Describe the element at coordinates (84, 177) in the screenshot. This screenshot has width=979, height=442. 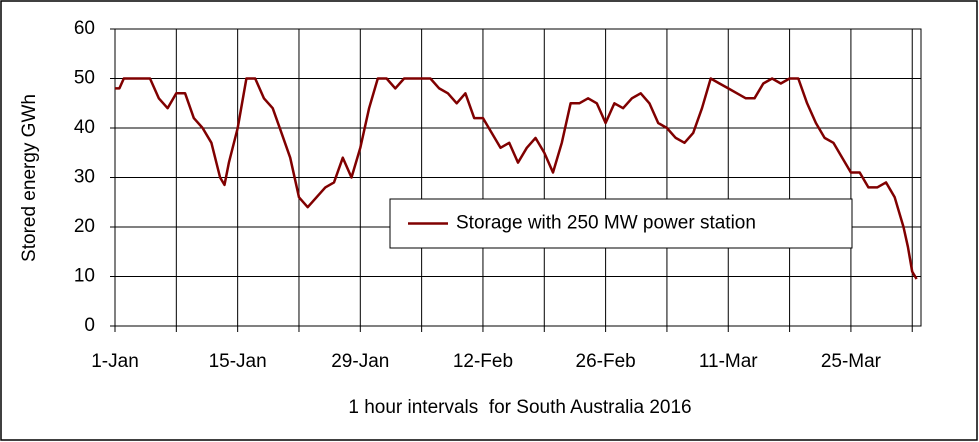
I see `y-tick-label: 30` at that location.